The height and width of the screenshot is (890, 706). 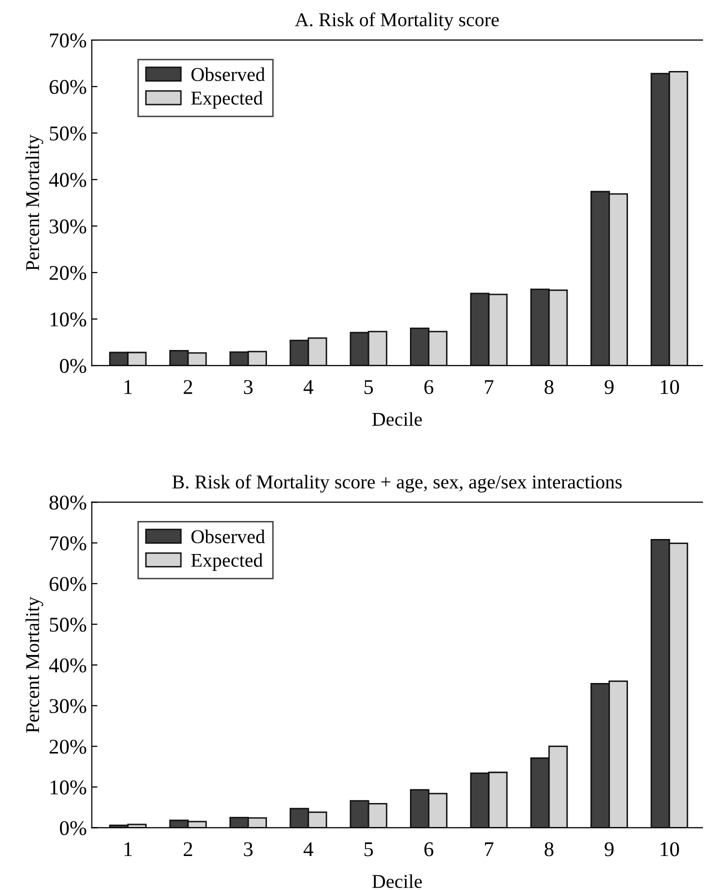 I want to click on chart-title: A. Risk of Mortality score, so click(x=396, y=21).